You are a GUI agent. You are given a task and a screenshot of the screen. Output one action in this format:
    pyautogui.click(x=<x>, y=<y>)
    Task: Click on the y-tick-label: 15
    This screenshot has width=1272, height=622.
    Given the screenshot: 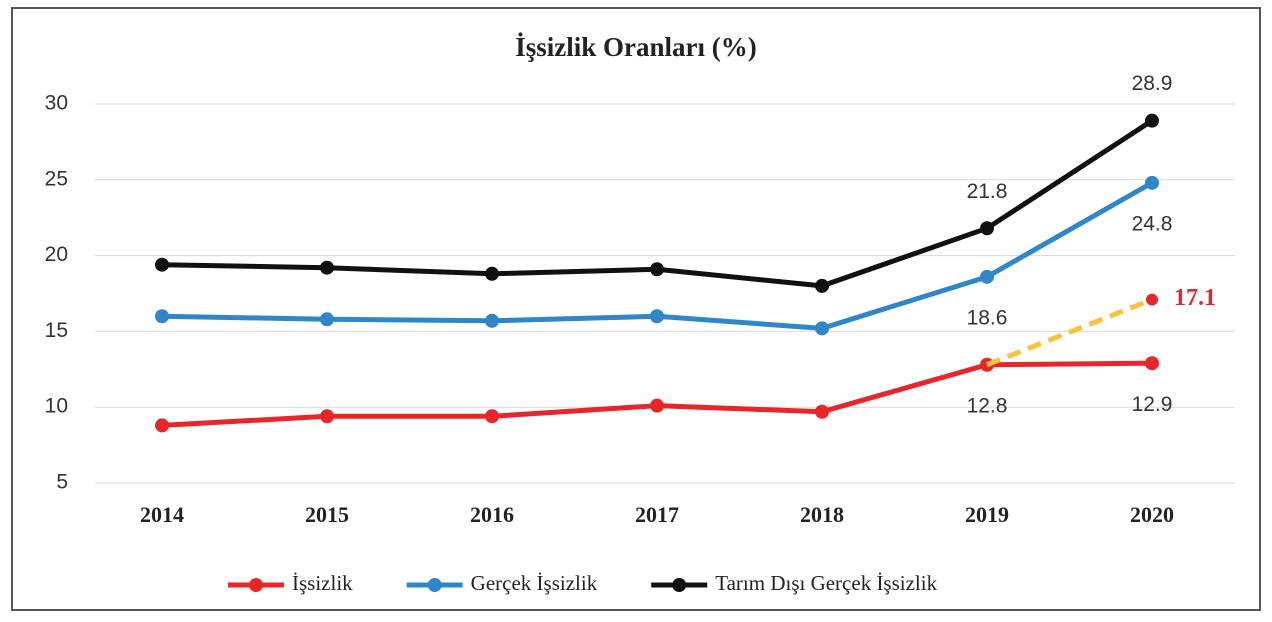 What is the action you would take?
    pyautogui.click(x=56, y=330)
    